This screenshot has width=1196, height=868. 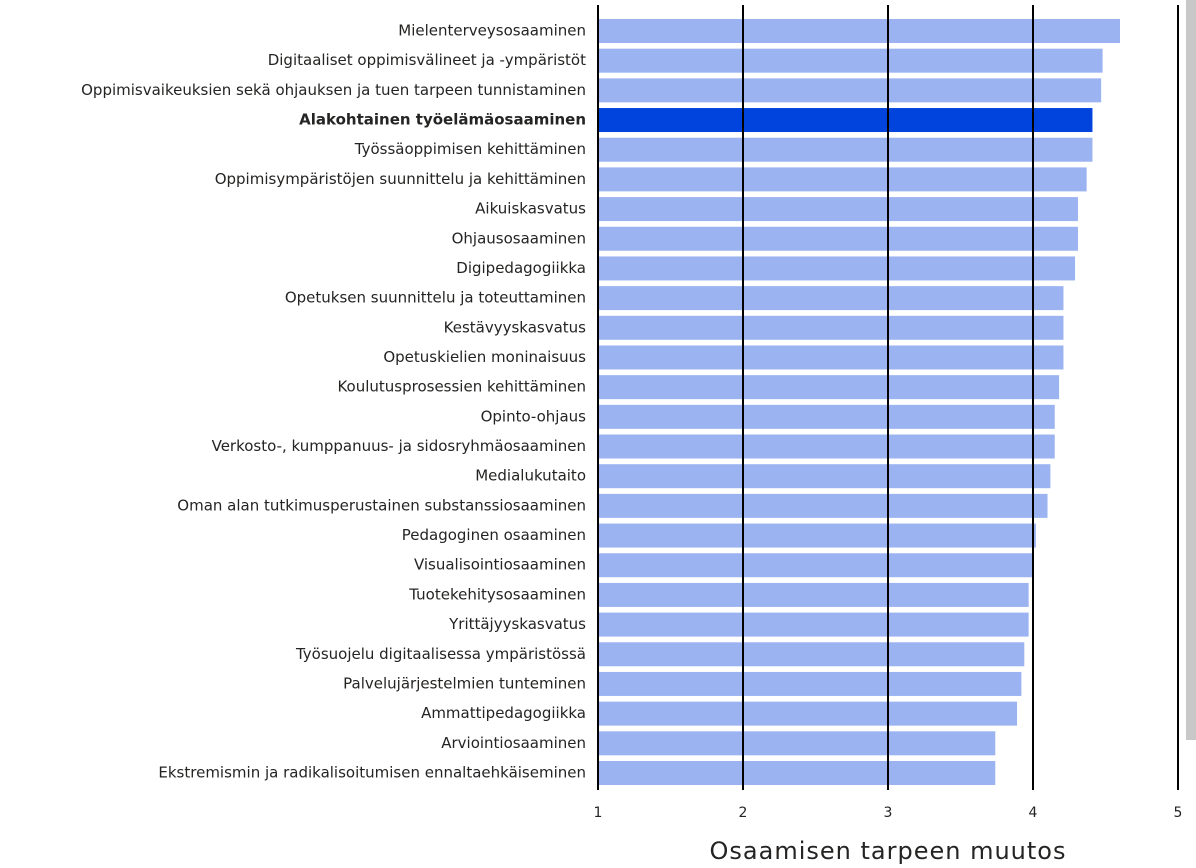 What do you see at coordinates (442, 120) in the screenshot?
I see `y-tick-label: Alakohtainen työelämäosaaminen` at bounding box center [442, 120].